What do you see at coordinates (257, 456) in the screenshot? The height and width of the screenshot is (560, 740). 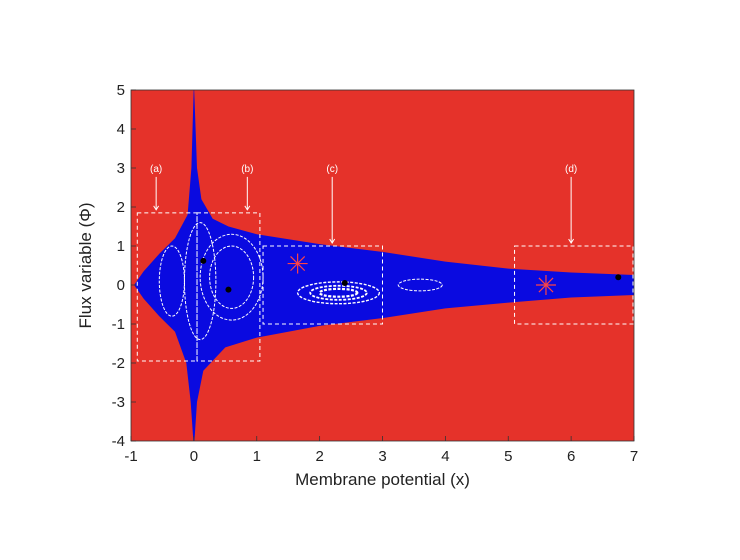 I see `x-tick-label: 1` at bounding box center [257, 456].